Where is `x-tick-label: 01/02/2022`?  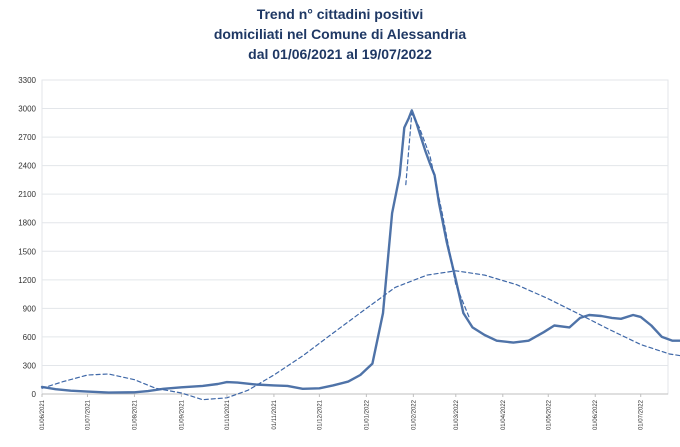 x-tick-label: 01/02/2022 is located at coordinates (414, 414).